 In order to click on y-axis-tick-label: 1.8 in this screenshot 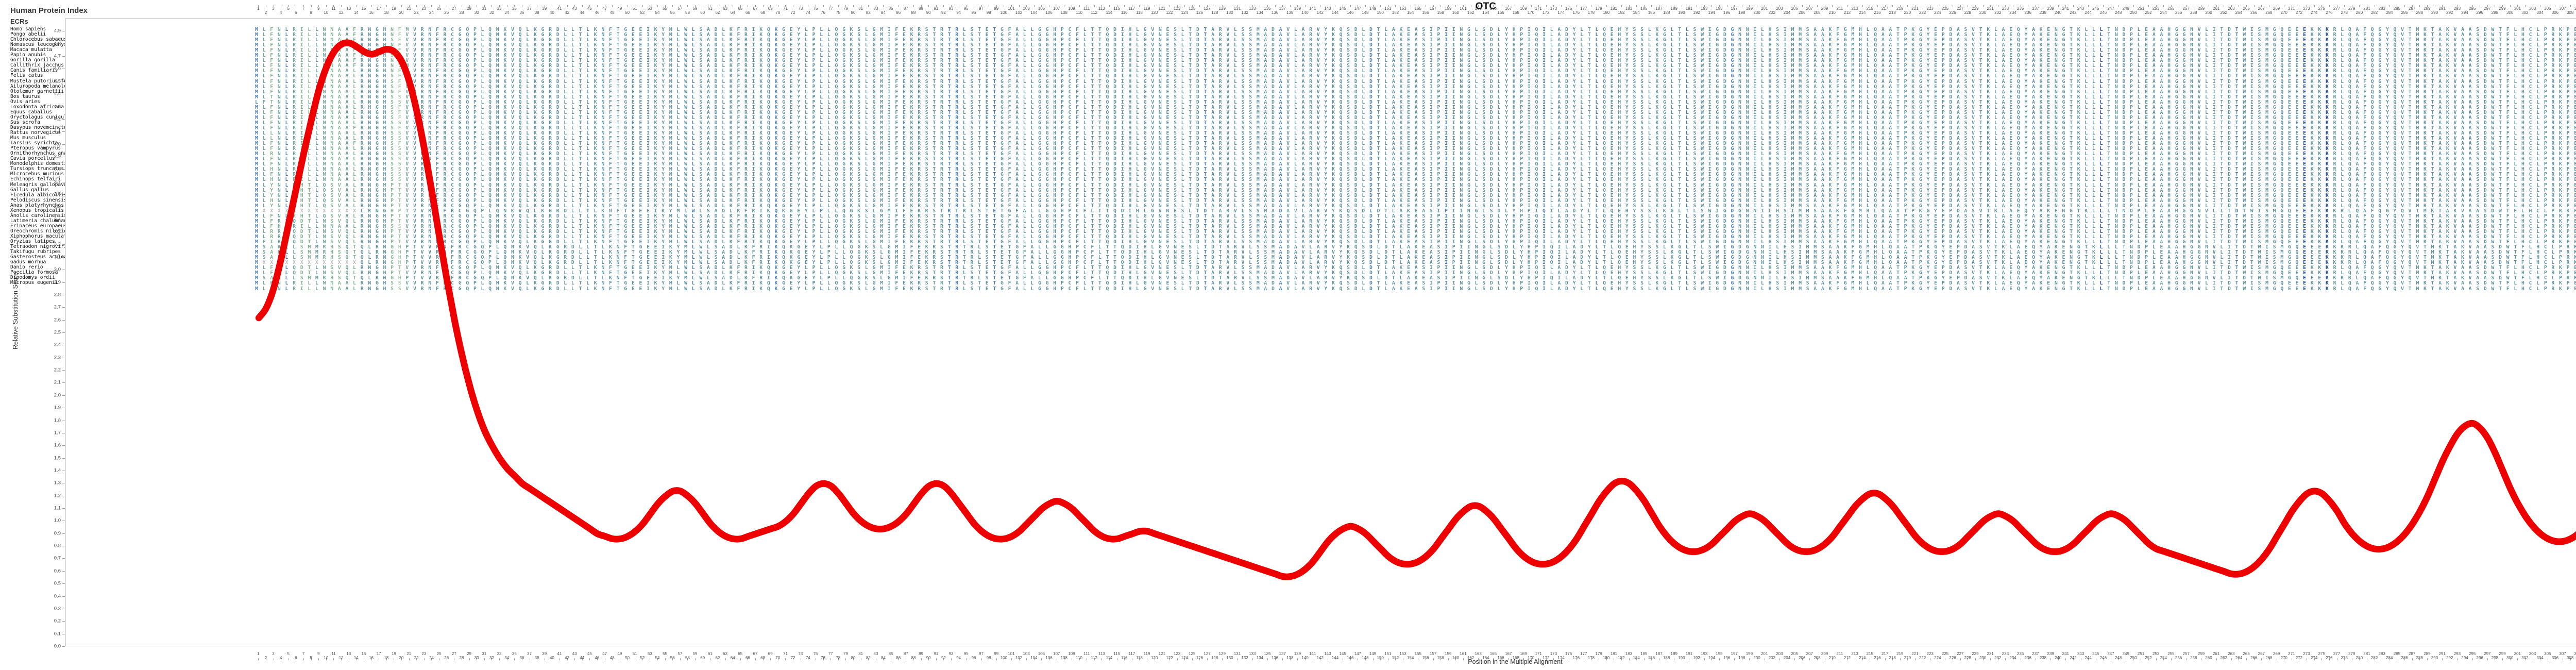, I will do `click(57, 420)`.